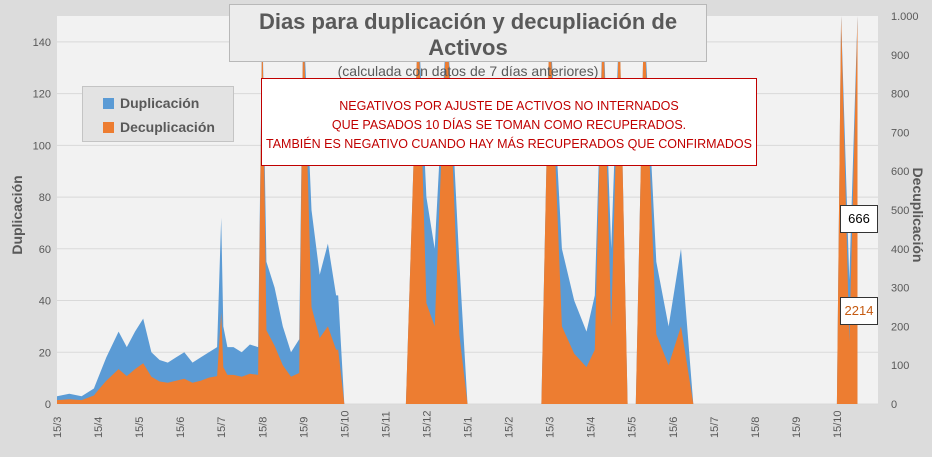 This screenshot has height=457, width=932. What do you see at coordinates (859, 219) in the screenshot?
I see `callout-duplicacion: 666` at bounding box center [859, 219].